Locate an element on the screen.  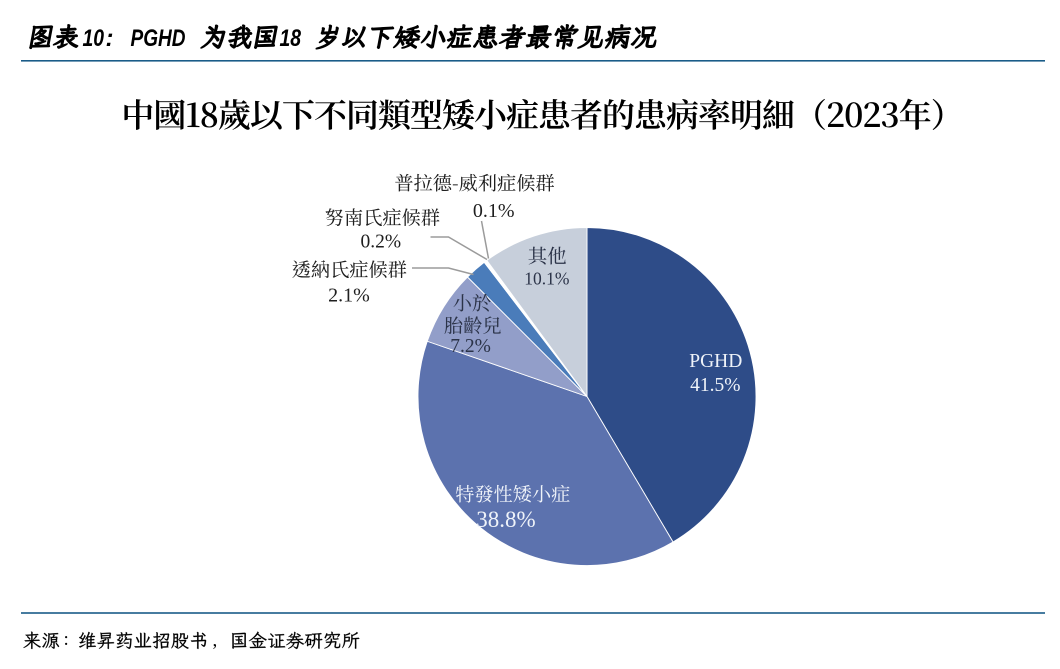
svg-text: 0.2% is located at coordinates (380, 242).